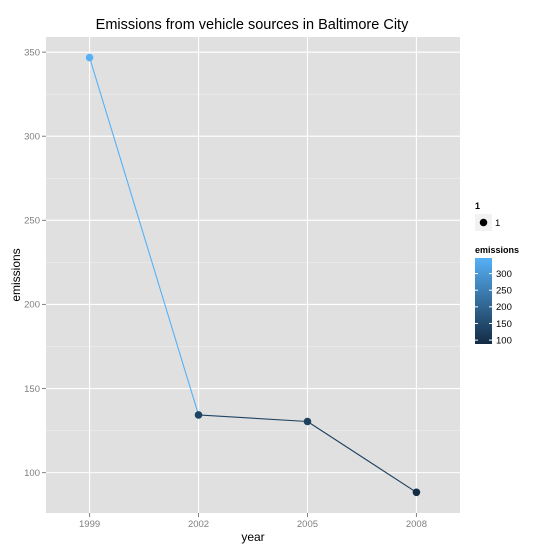  I want to click on y-axis-ticks: 100 150 200 250 300 350, so click(35, 263).